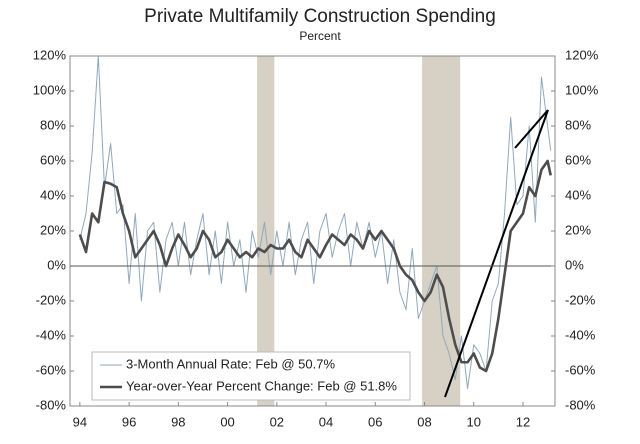 The width and height of the screenshot is (640, 444). Describe the element at coordinates (574, 264) in the screenshot. I see `y2-tick-label: 0%` at that location.